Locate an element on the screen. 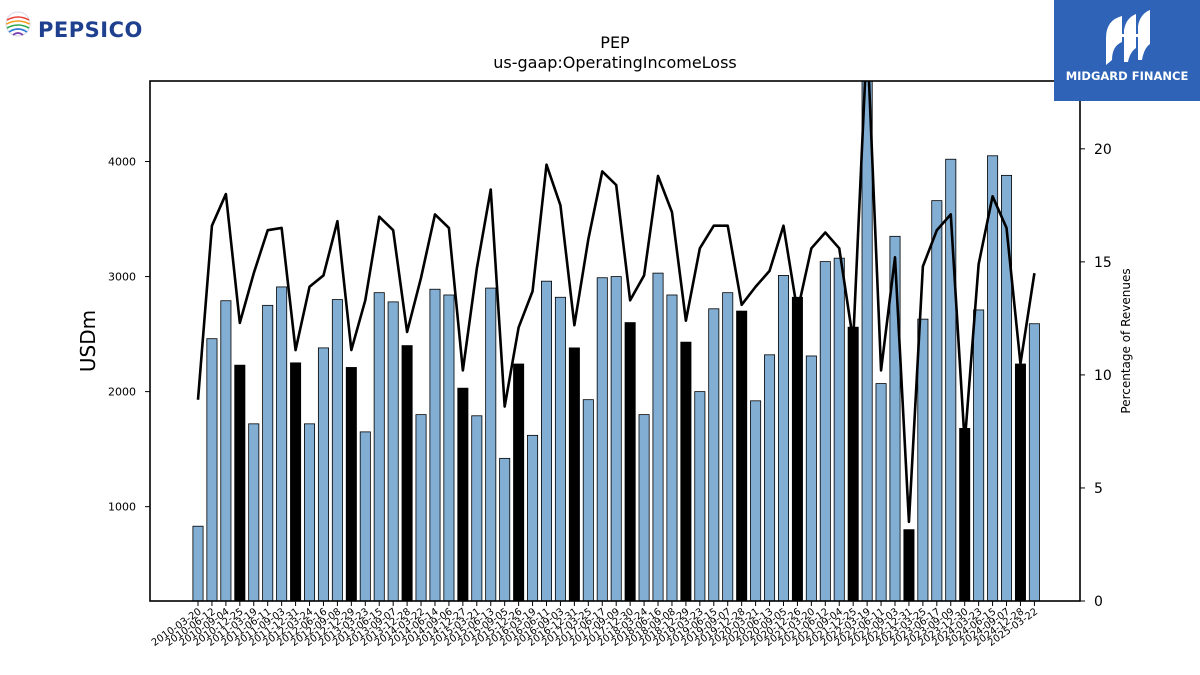 The height and width of the screenshot is (675, 1200). y2-tick-label-5: 5 is located at coordinates (1098, 489).